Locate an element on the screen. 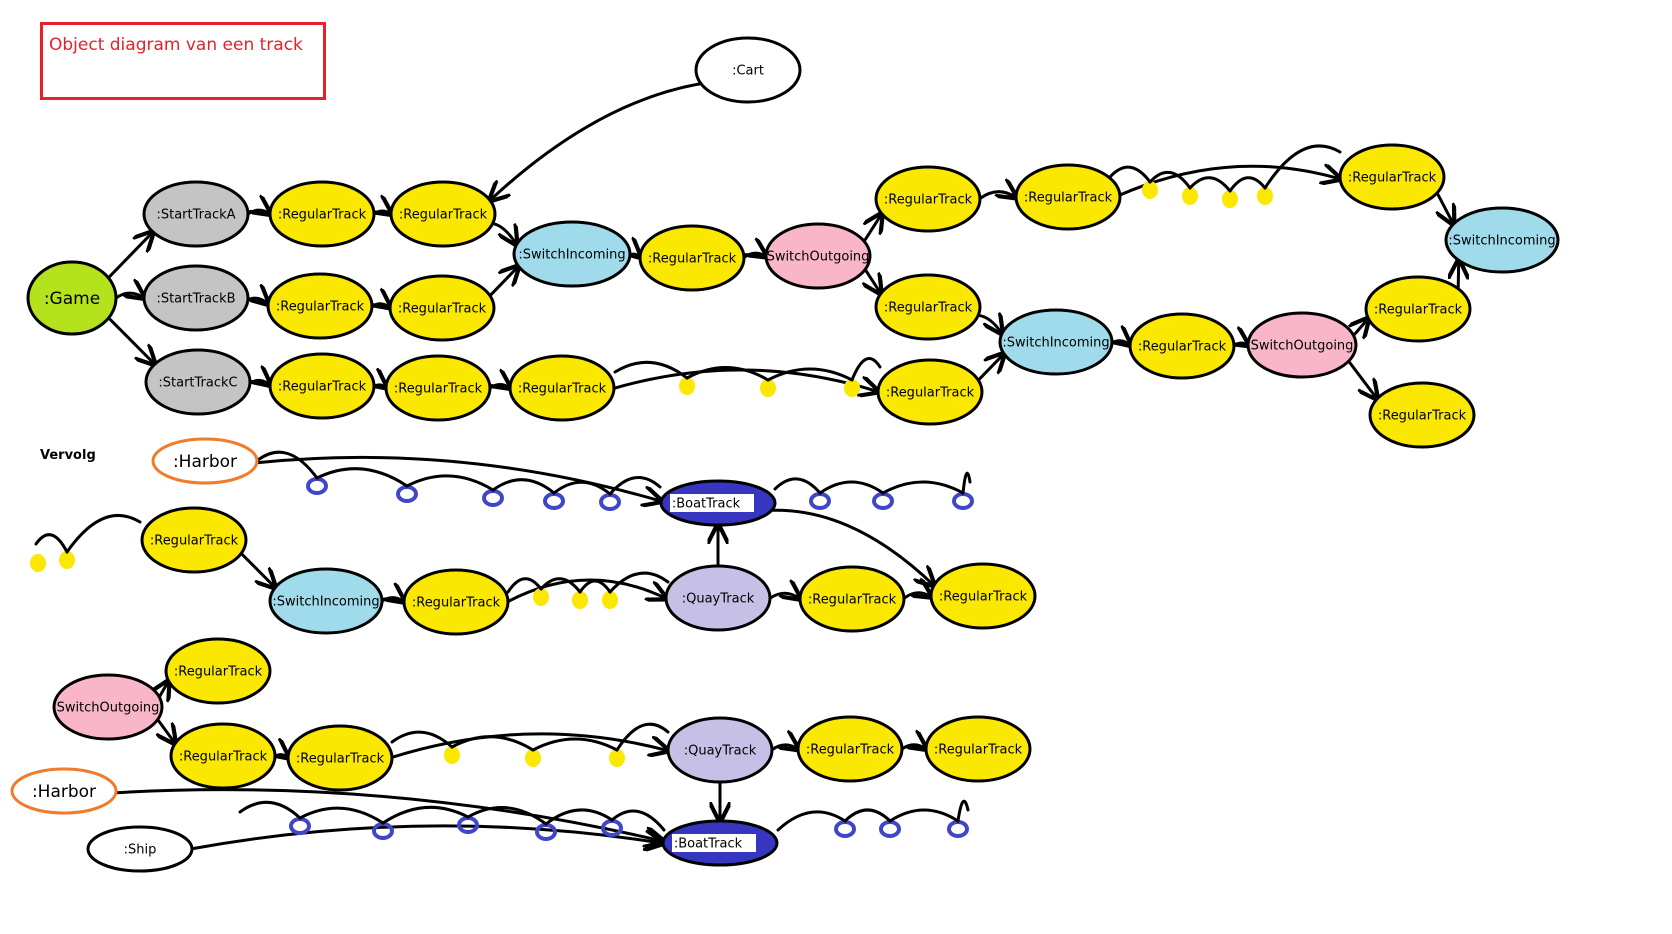 Image resolution: width=1672 pixels, height=934 pixels. node-label-sa: :StartTrackA is located at coordinates (195, 215).